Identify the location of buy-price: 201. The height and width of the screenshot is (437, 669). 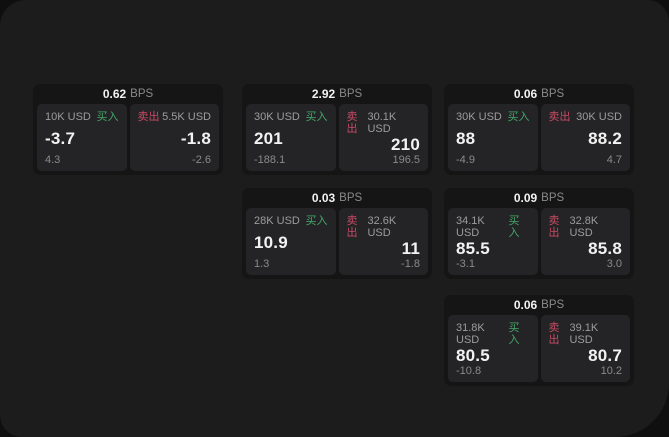
(268, 138).